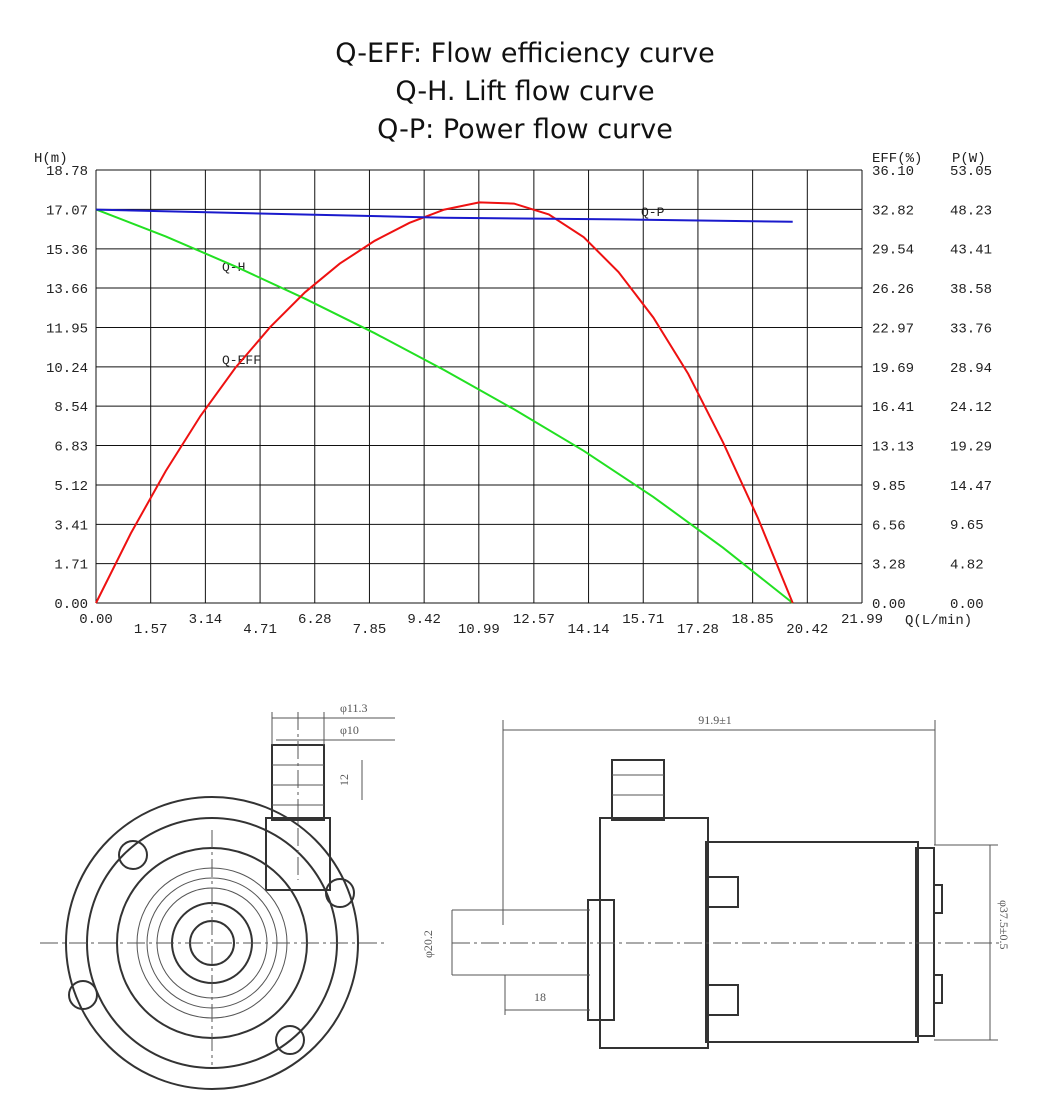  I want to click on x-tick-label: 7.85, so click(370, 630).